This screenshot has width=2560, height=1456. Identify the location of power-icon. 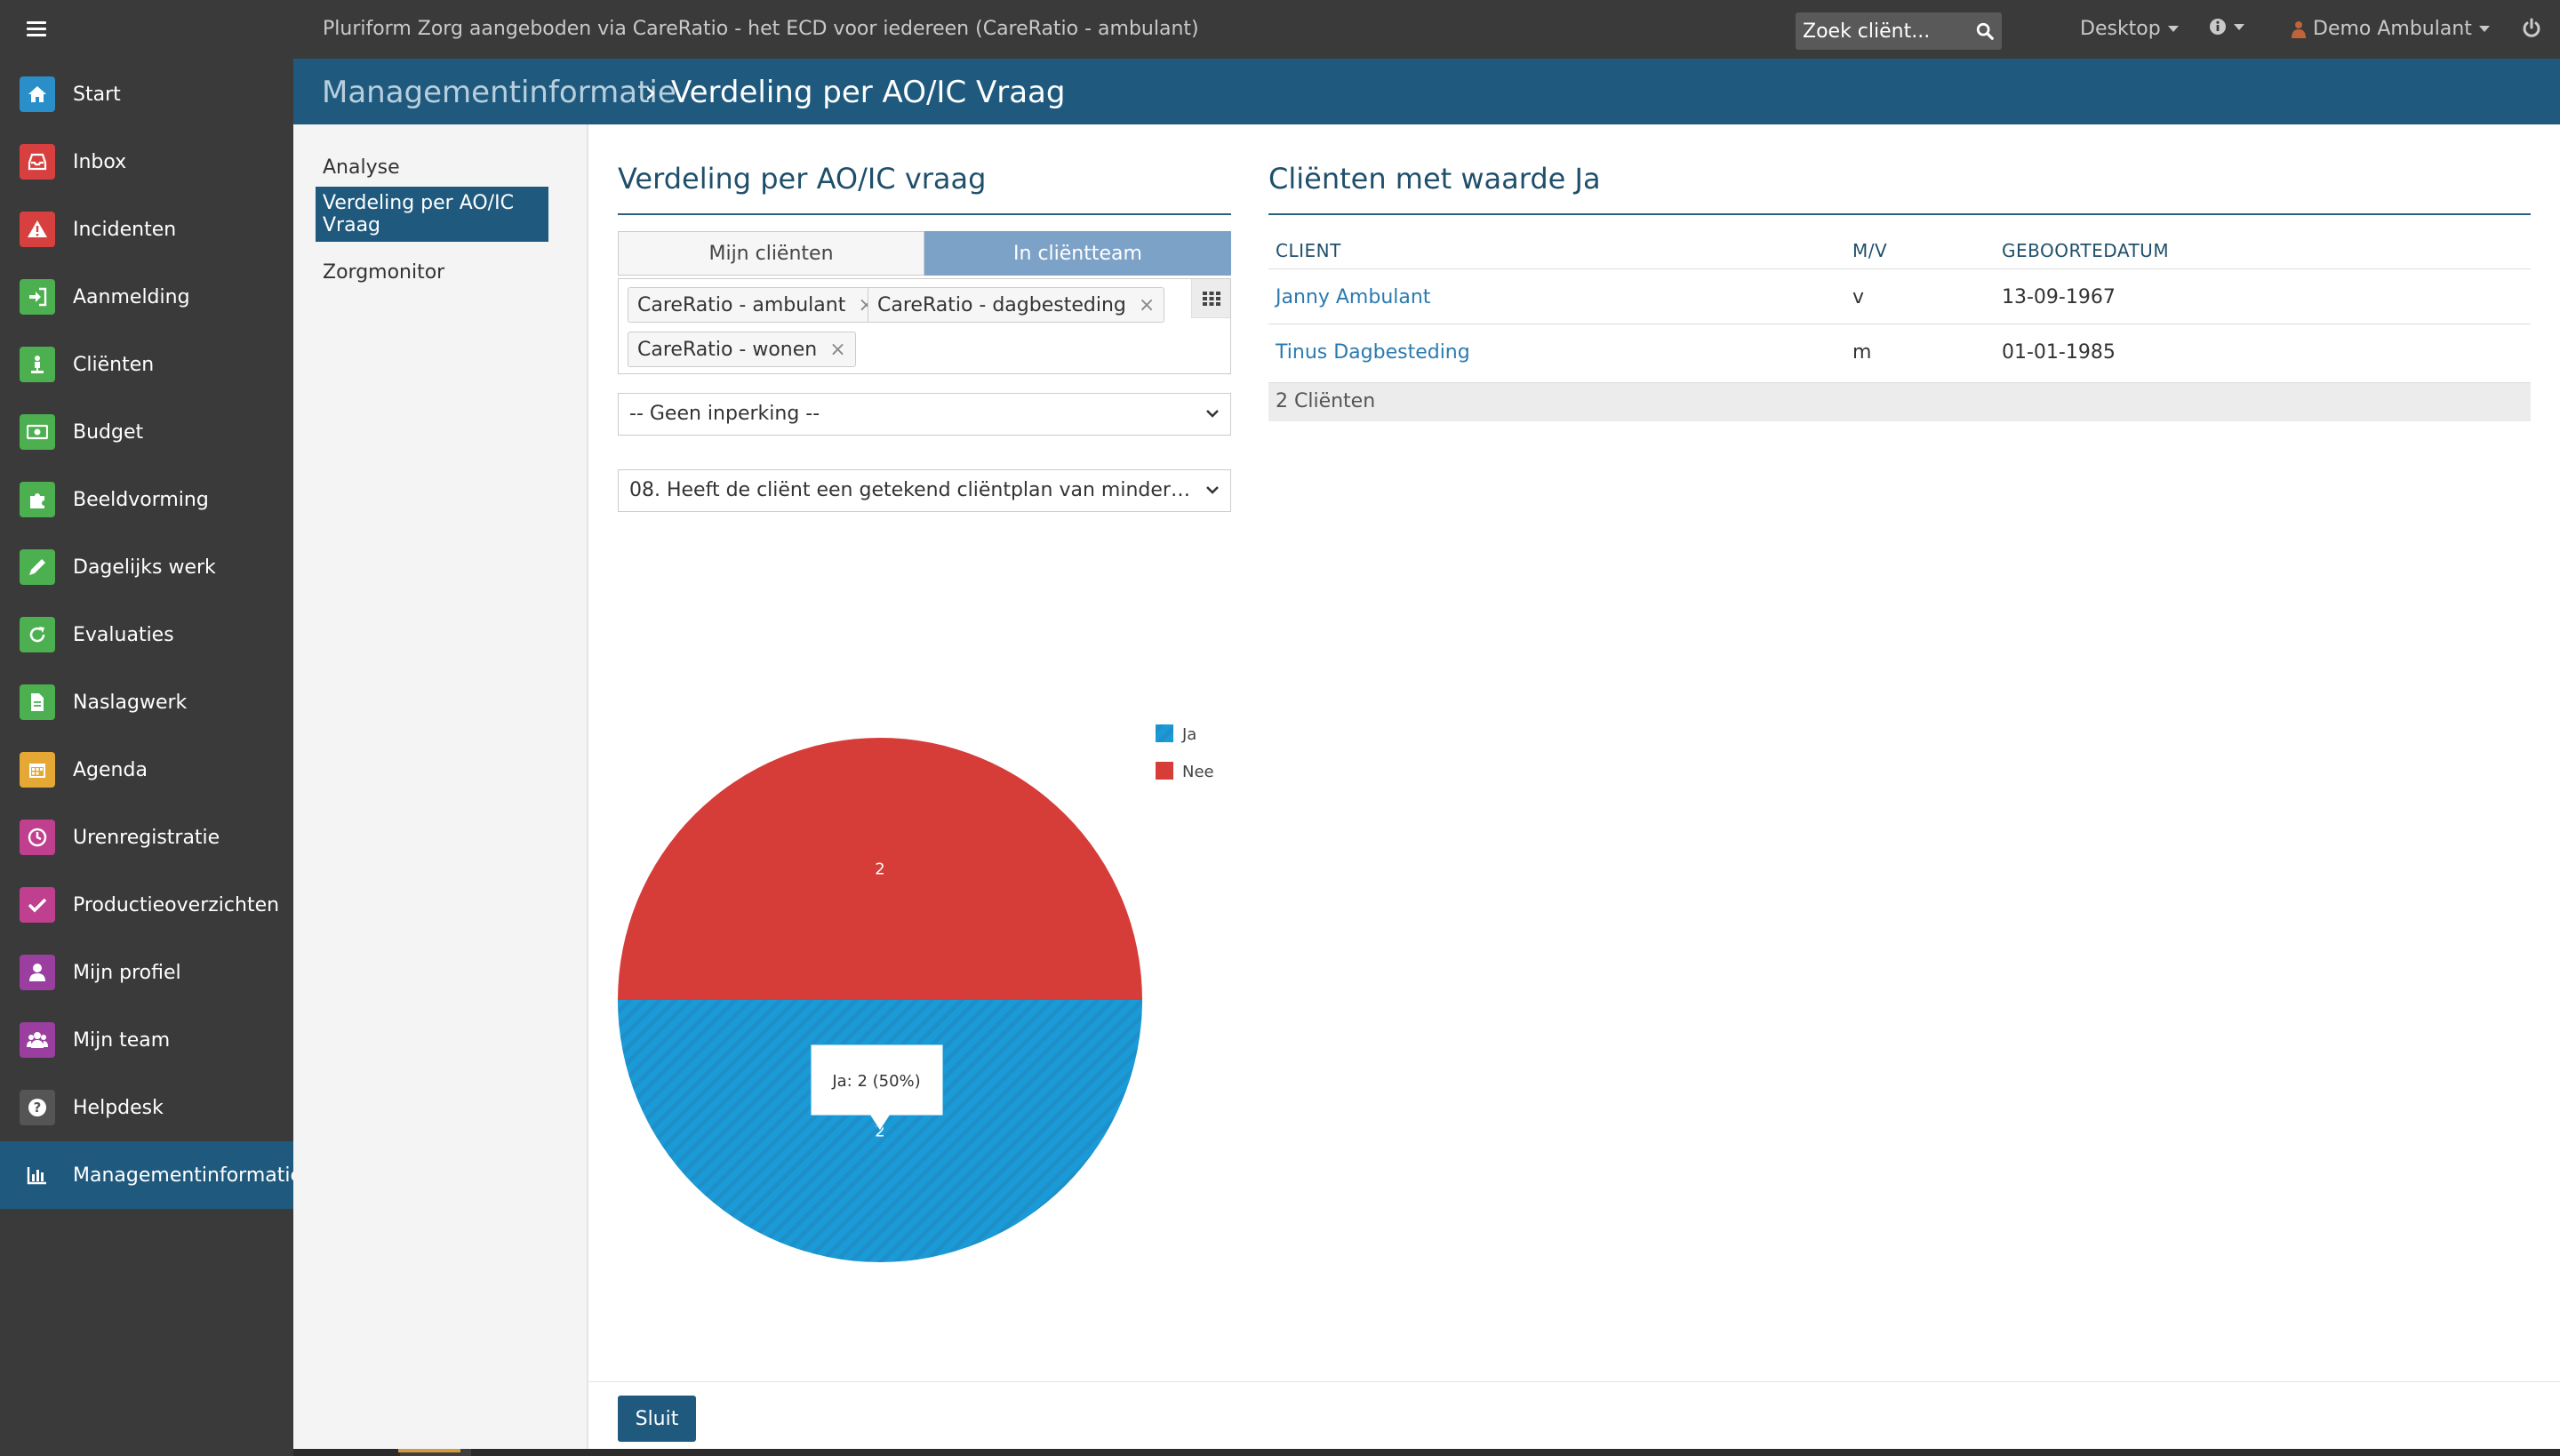
(2531, 28).